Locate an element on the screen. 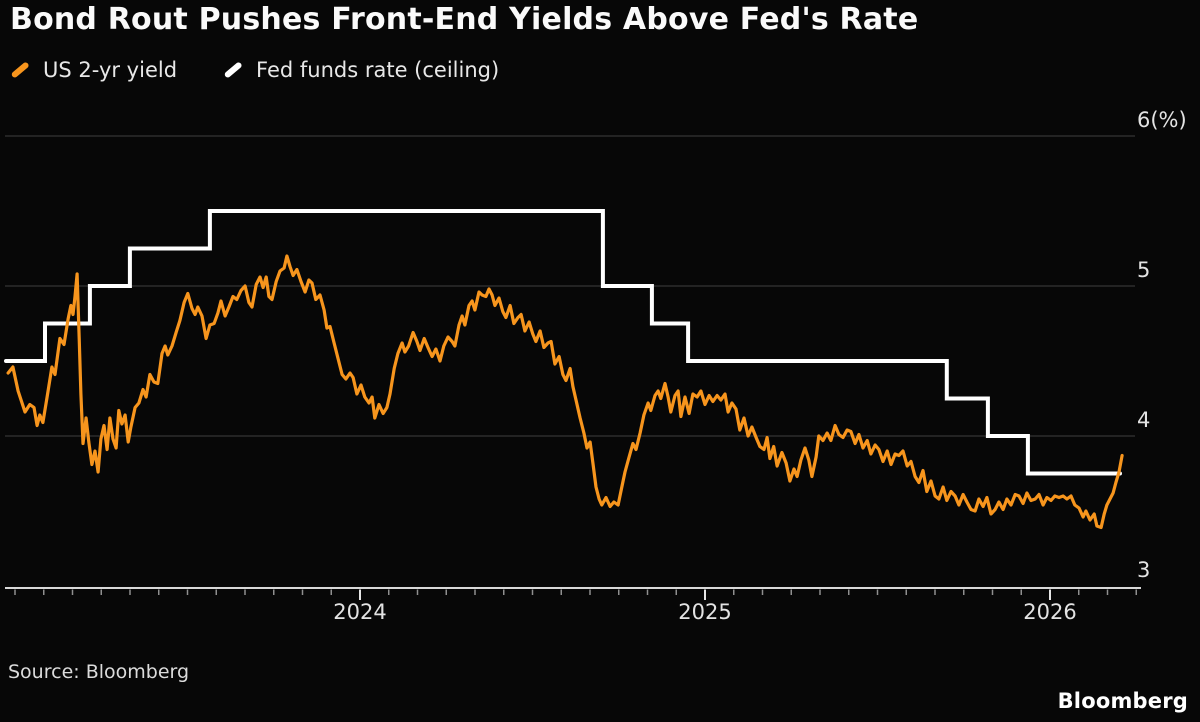 This screenshot has height=722, width=1200. x-axis-label: 2026 is located at coordinates (1049, 612).